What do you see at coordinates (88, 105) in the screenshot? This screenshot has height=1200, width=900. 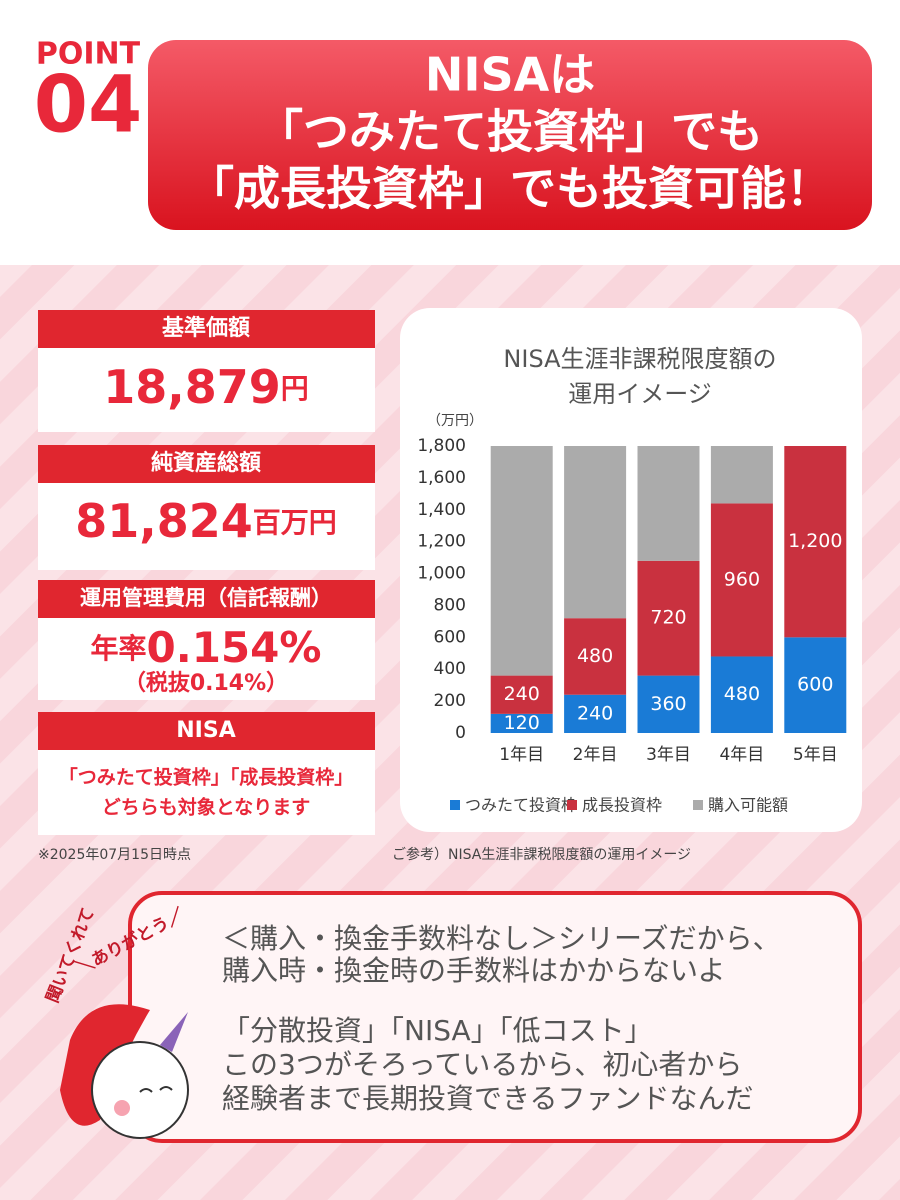 I see `point-number: 04` at bounding box center [88, 105].